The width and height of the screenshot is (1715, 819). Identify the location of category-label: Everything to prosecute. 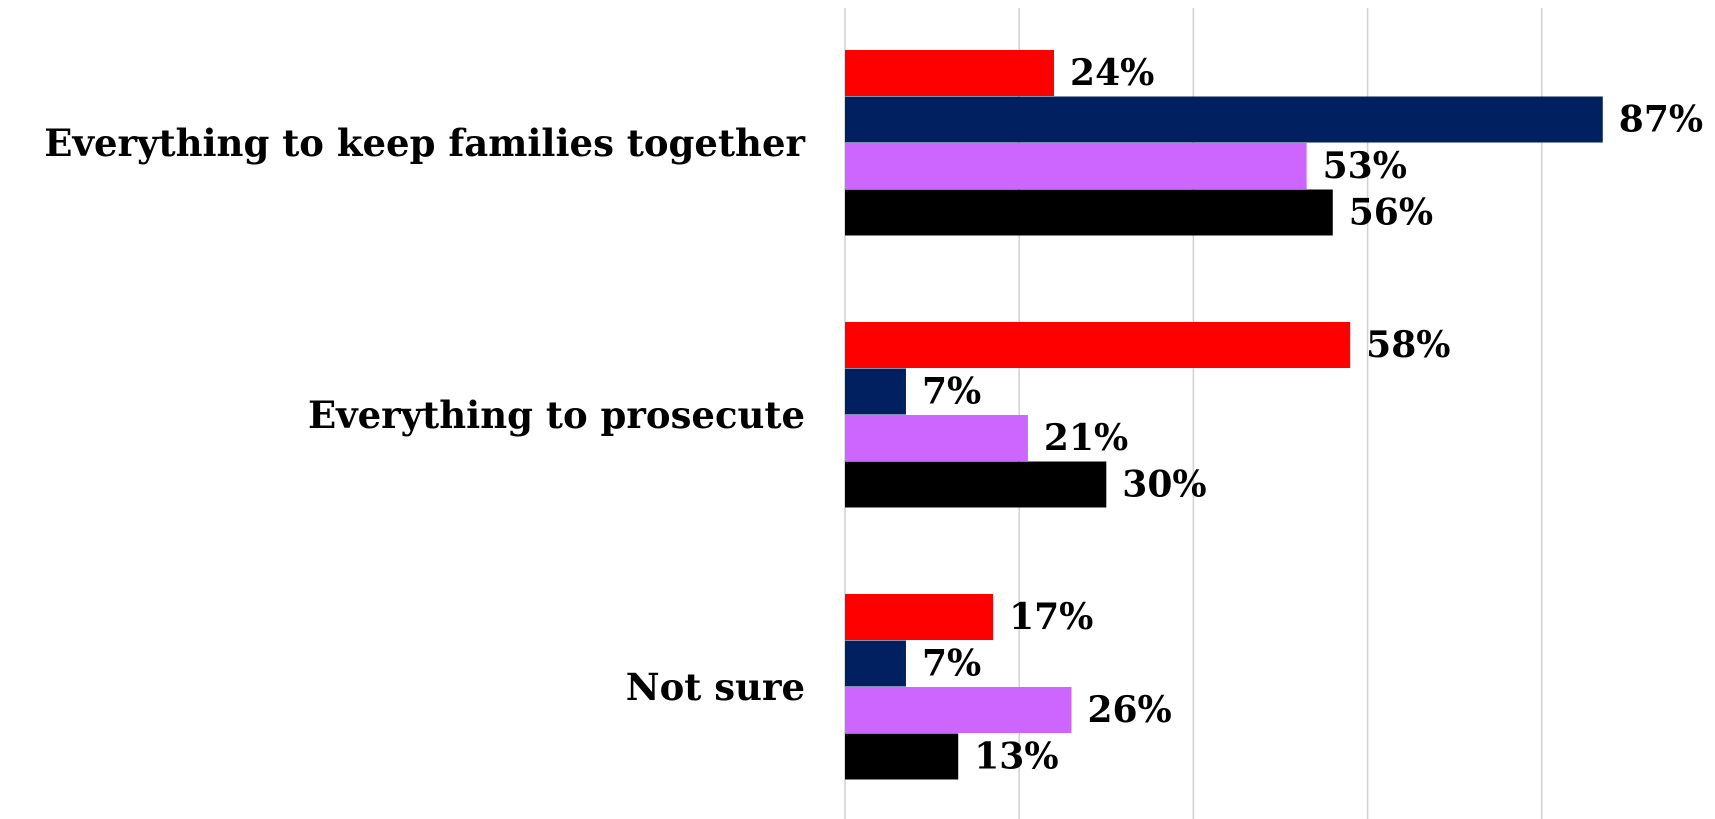
(556, 415).